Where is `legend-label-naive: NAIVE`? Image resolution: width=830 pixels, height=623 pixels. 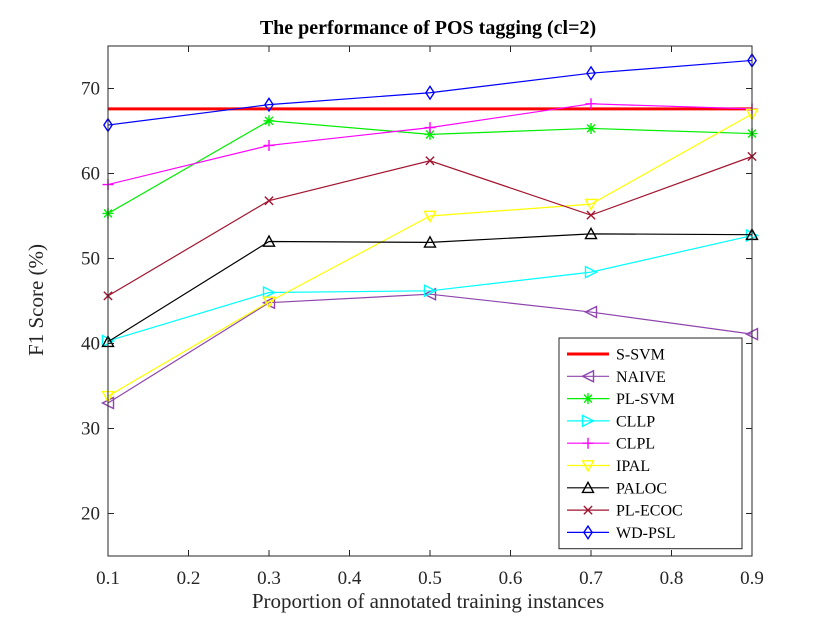
legend-label-naive: NAIVE is located at coordinates (641, 377).